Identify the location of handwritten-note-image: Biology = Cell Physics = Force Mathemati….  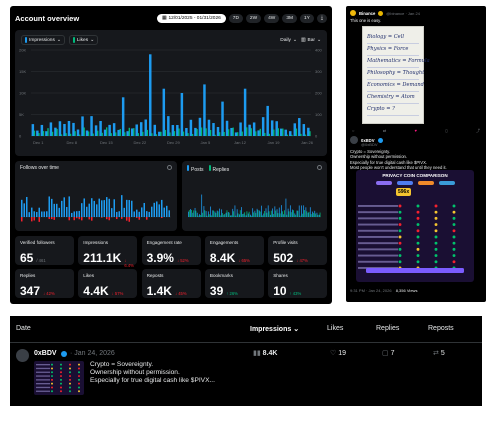
(396, 75).